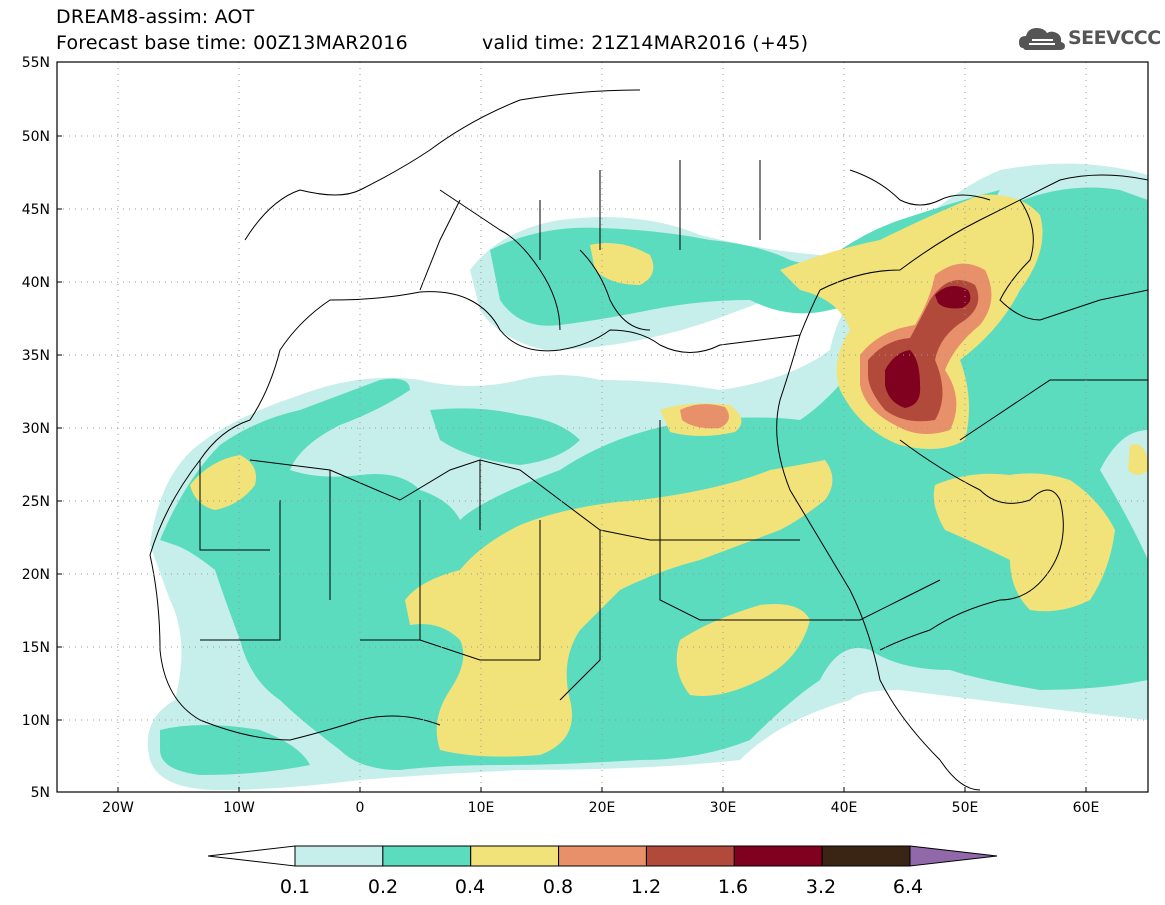  What do you see at coordinates (232, 43) in the screenshot?
I see `forecast-base-time: Forecast base time: 00Z13MAR2016` at bounding box center [232, 43].